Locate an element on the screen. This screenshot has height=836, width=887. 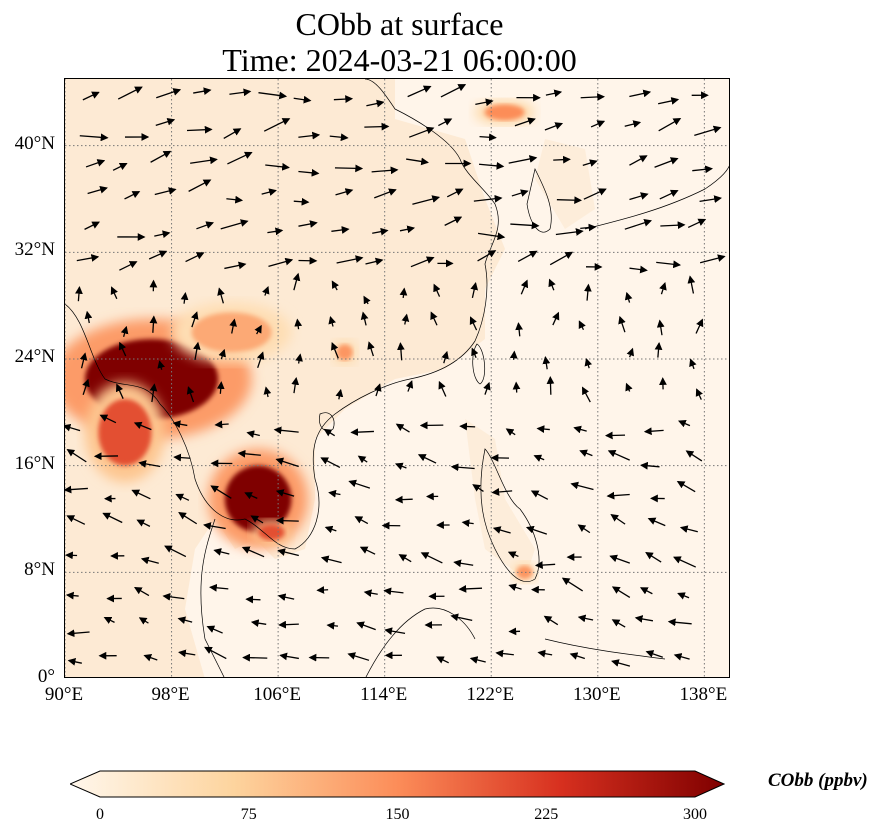
hotspot-vietnam-south is located at coordinates (271, 532).